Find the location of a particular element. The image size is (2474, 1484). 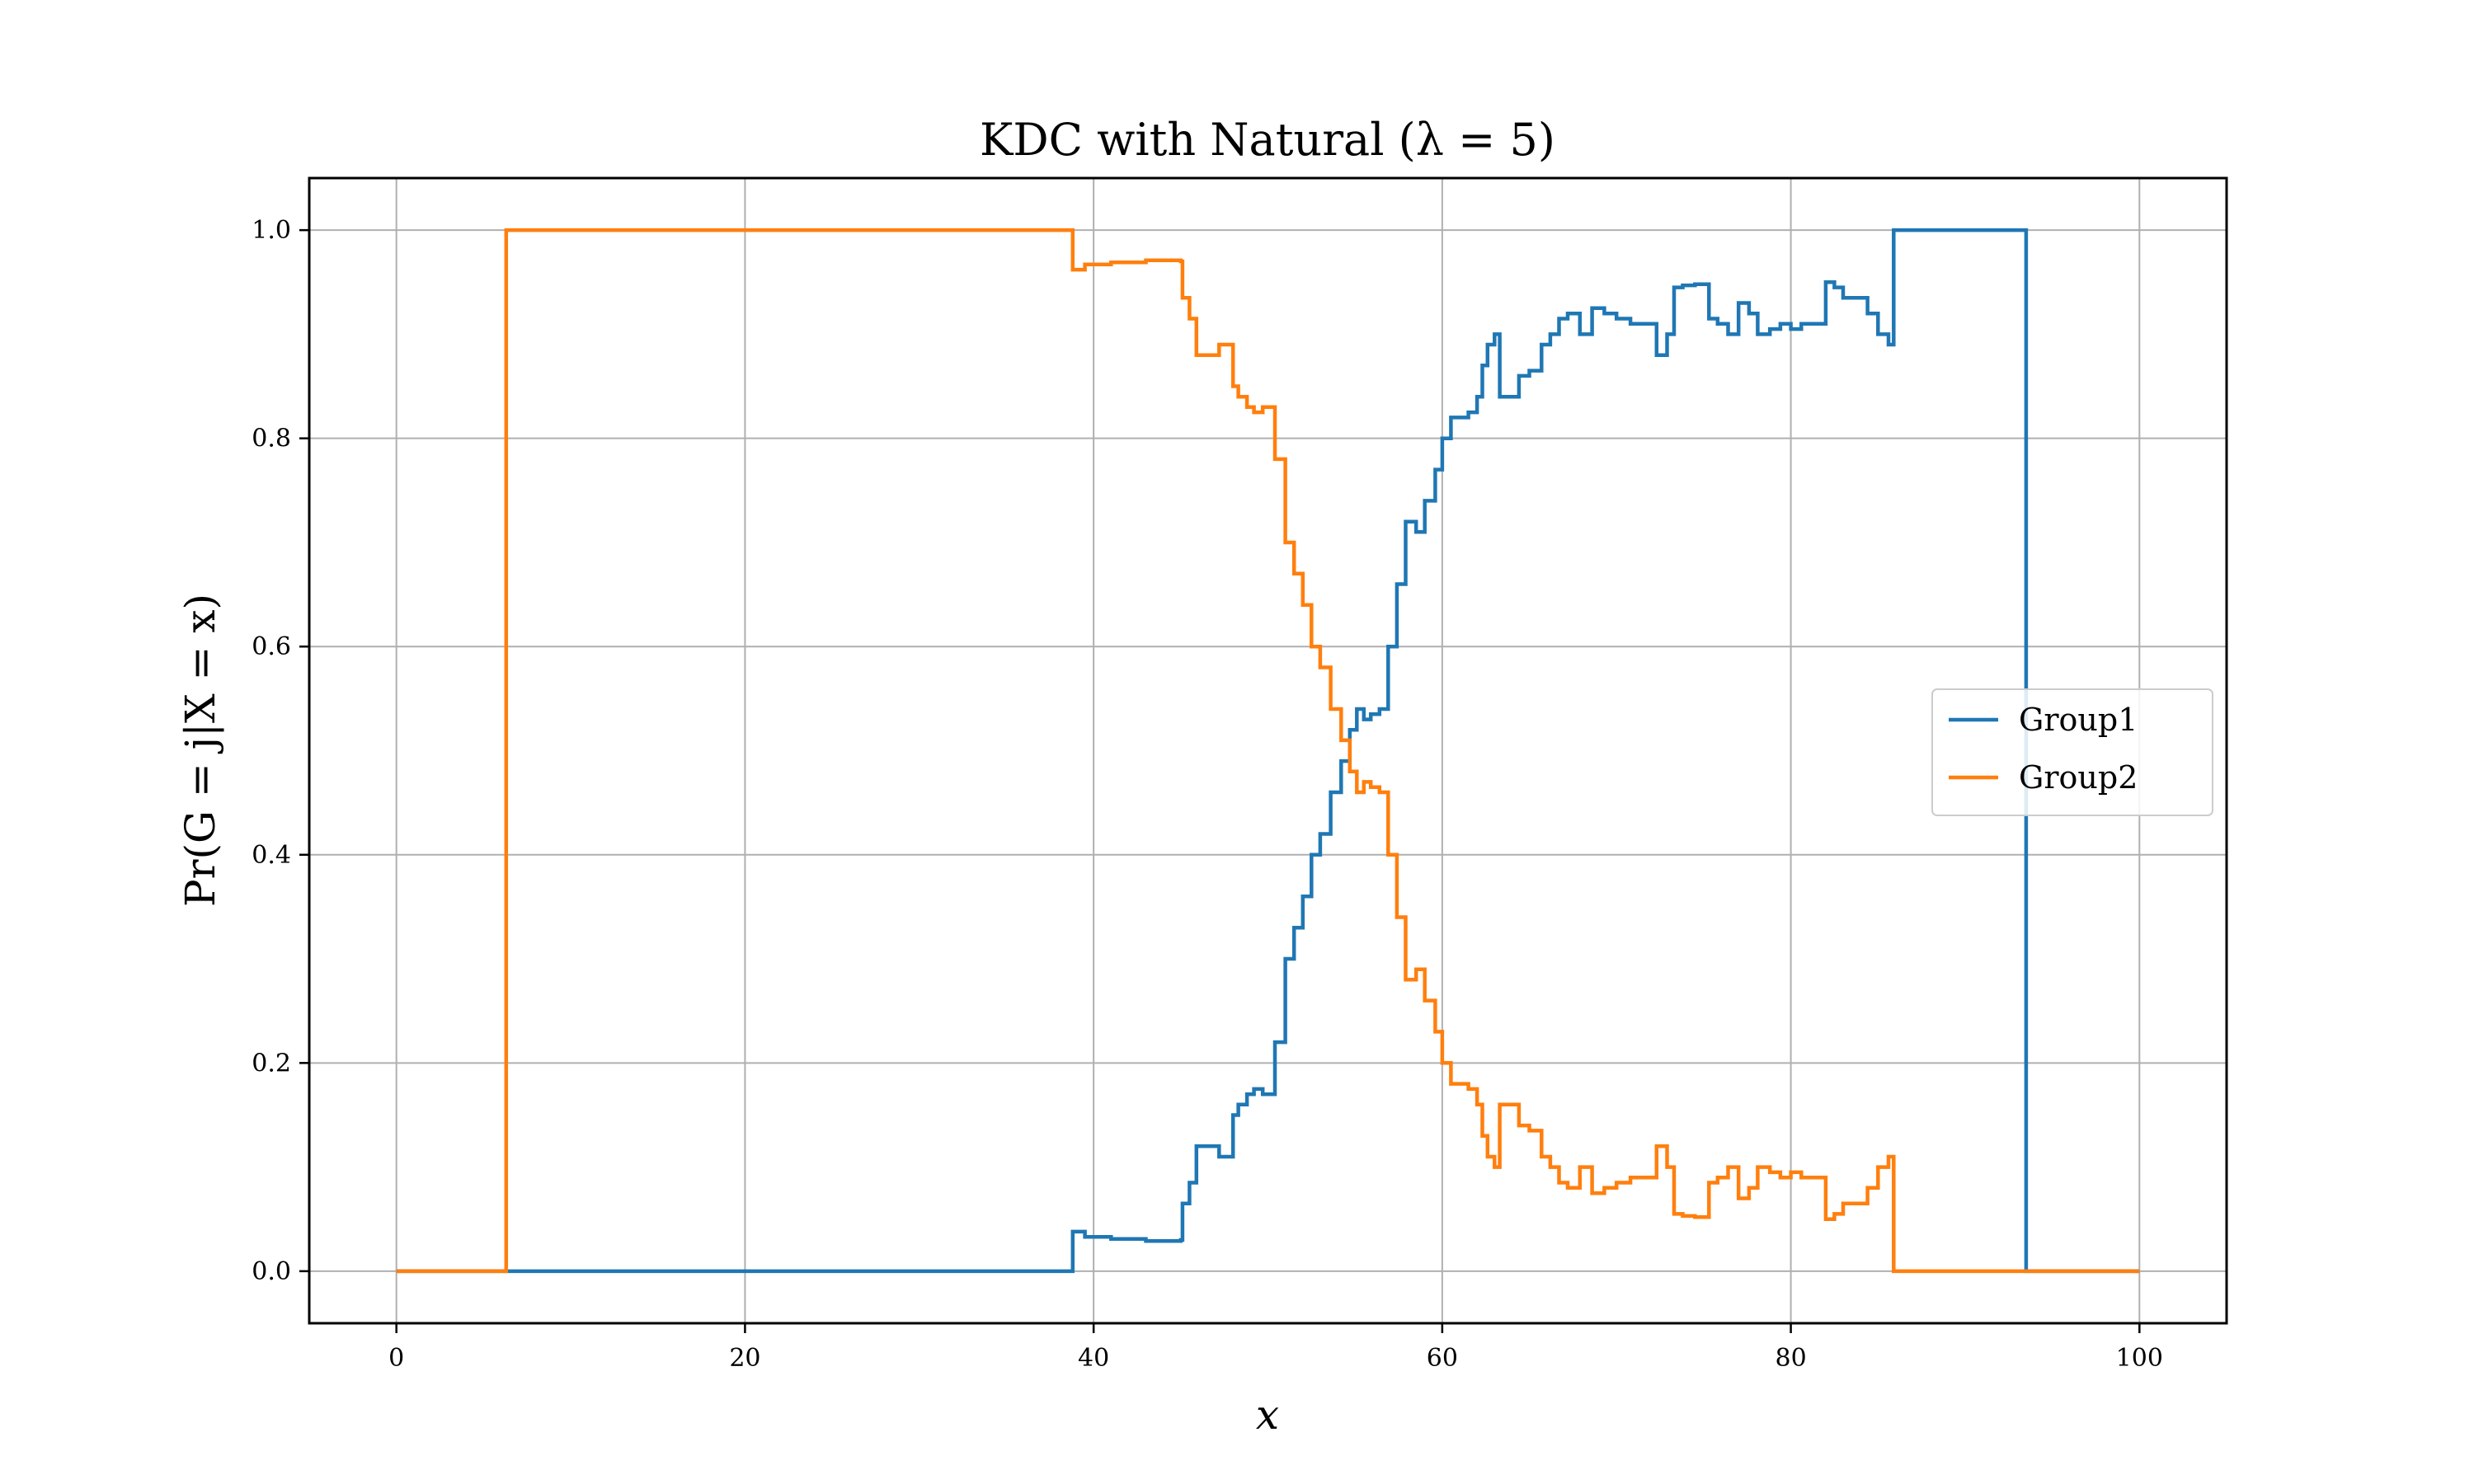

x-axis-ticks: 0 20 40 60 80 100 is located at coordinates (1275, 1348).